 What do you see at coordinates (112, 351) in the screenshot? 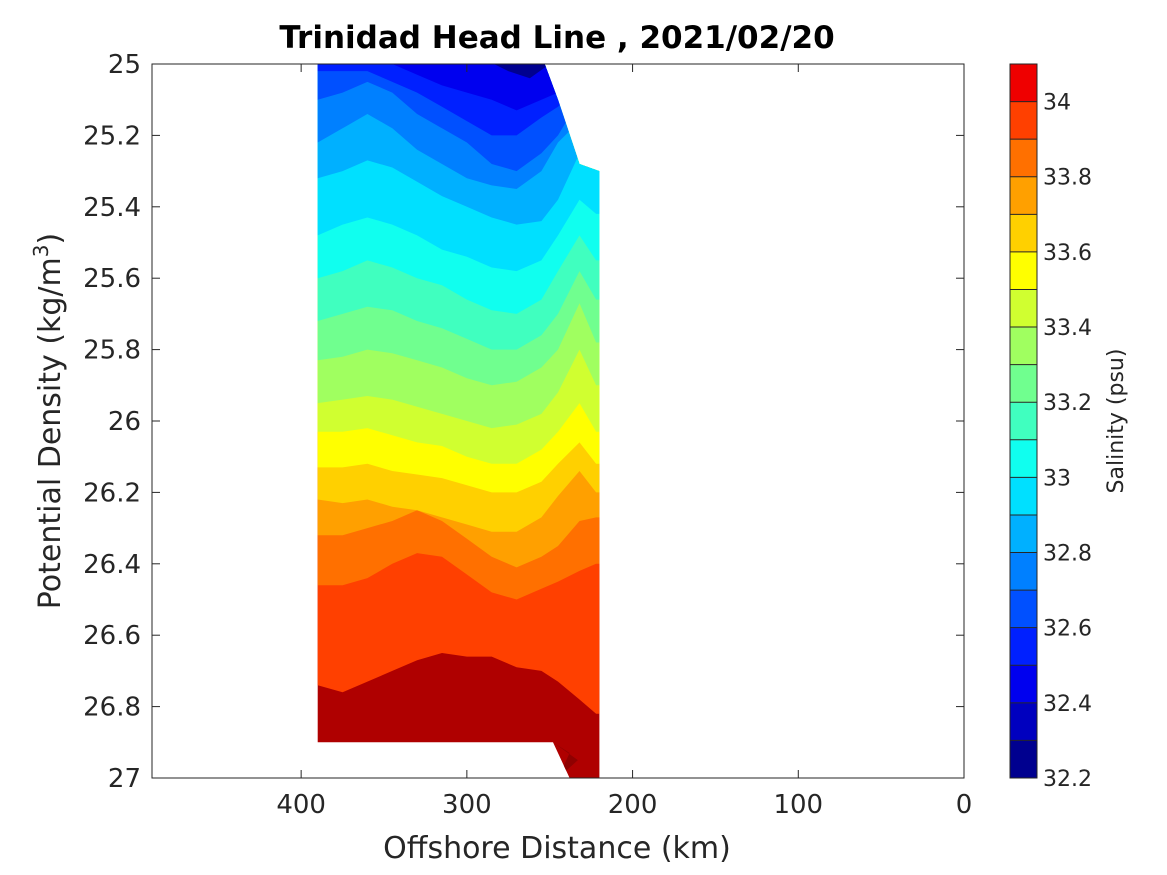
I see `y-tick-label: 25.8` at bounding box center [112, 351].